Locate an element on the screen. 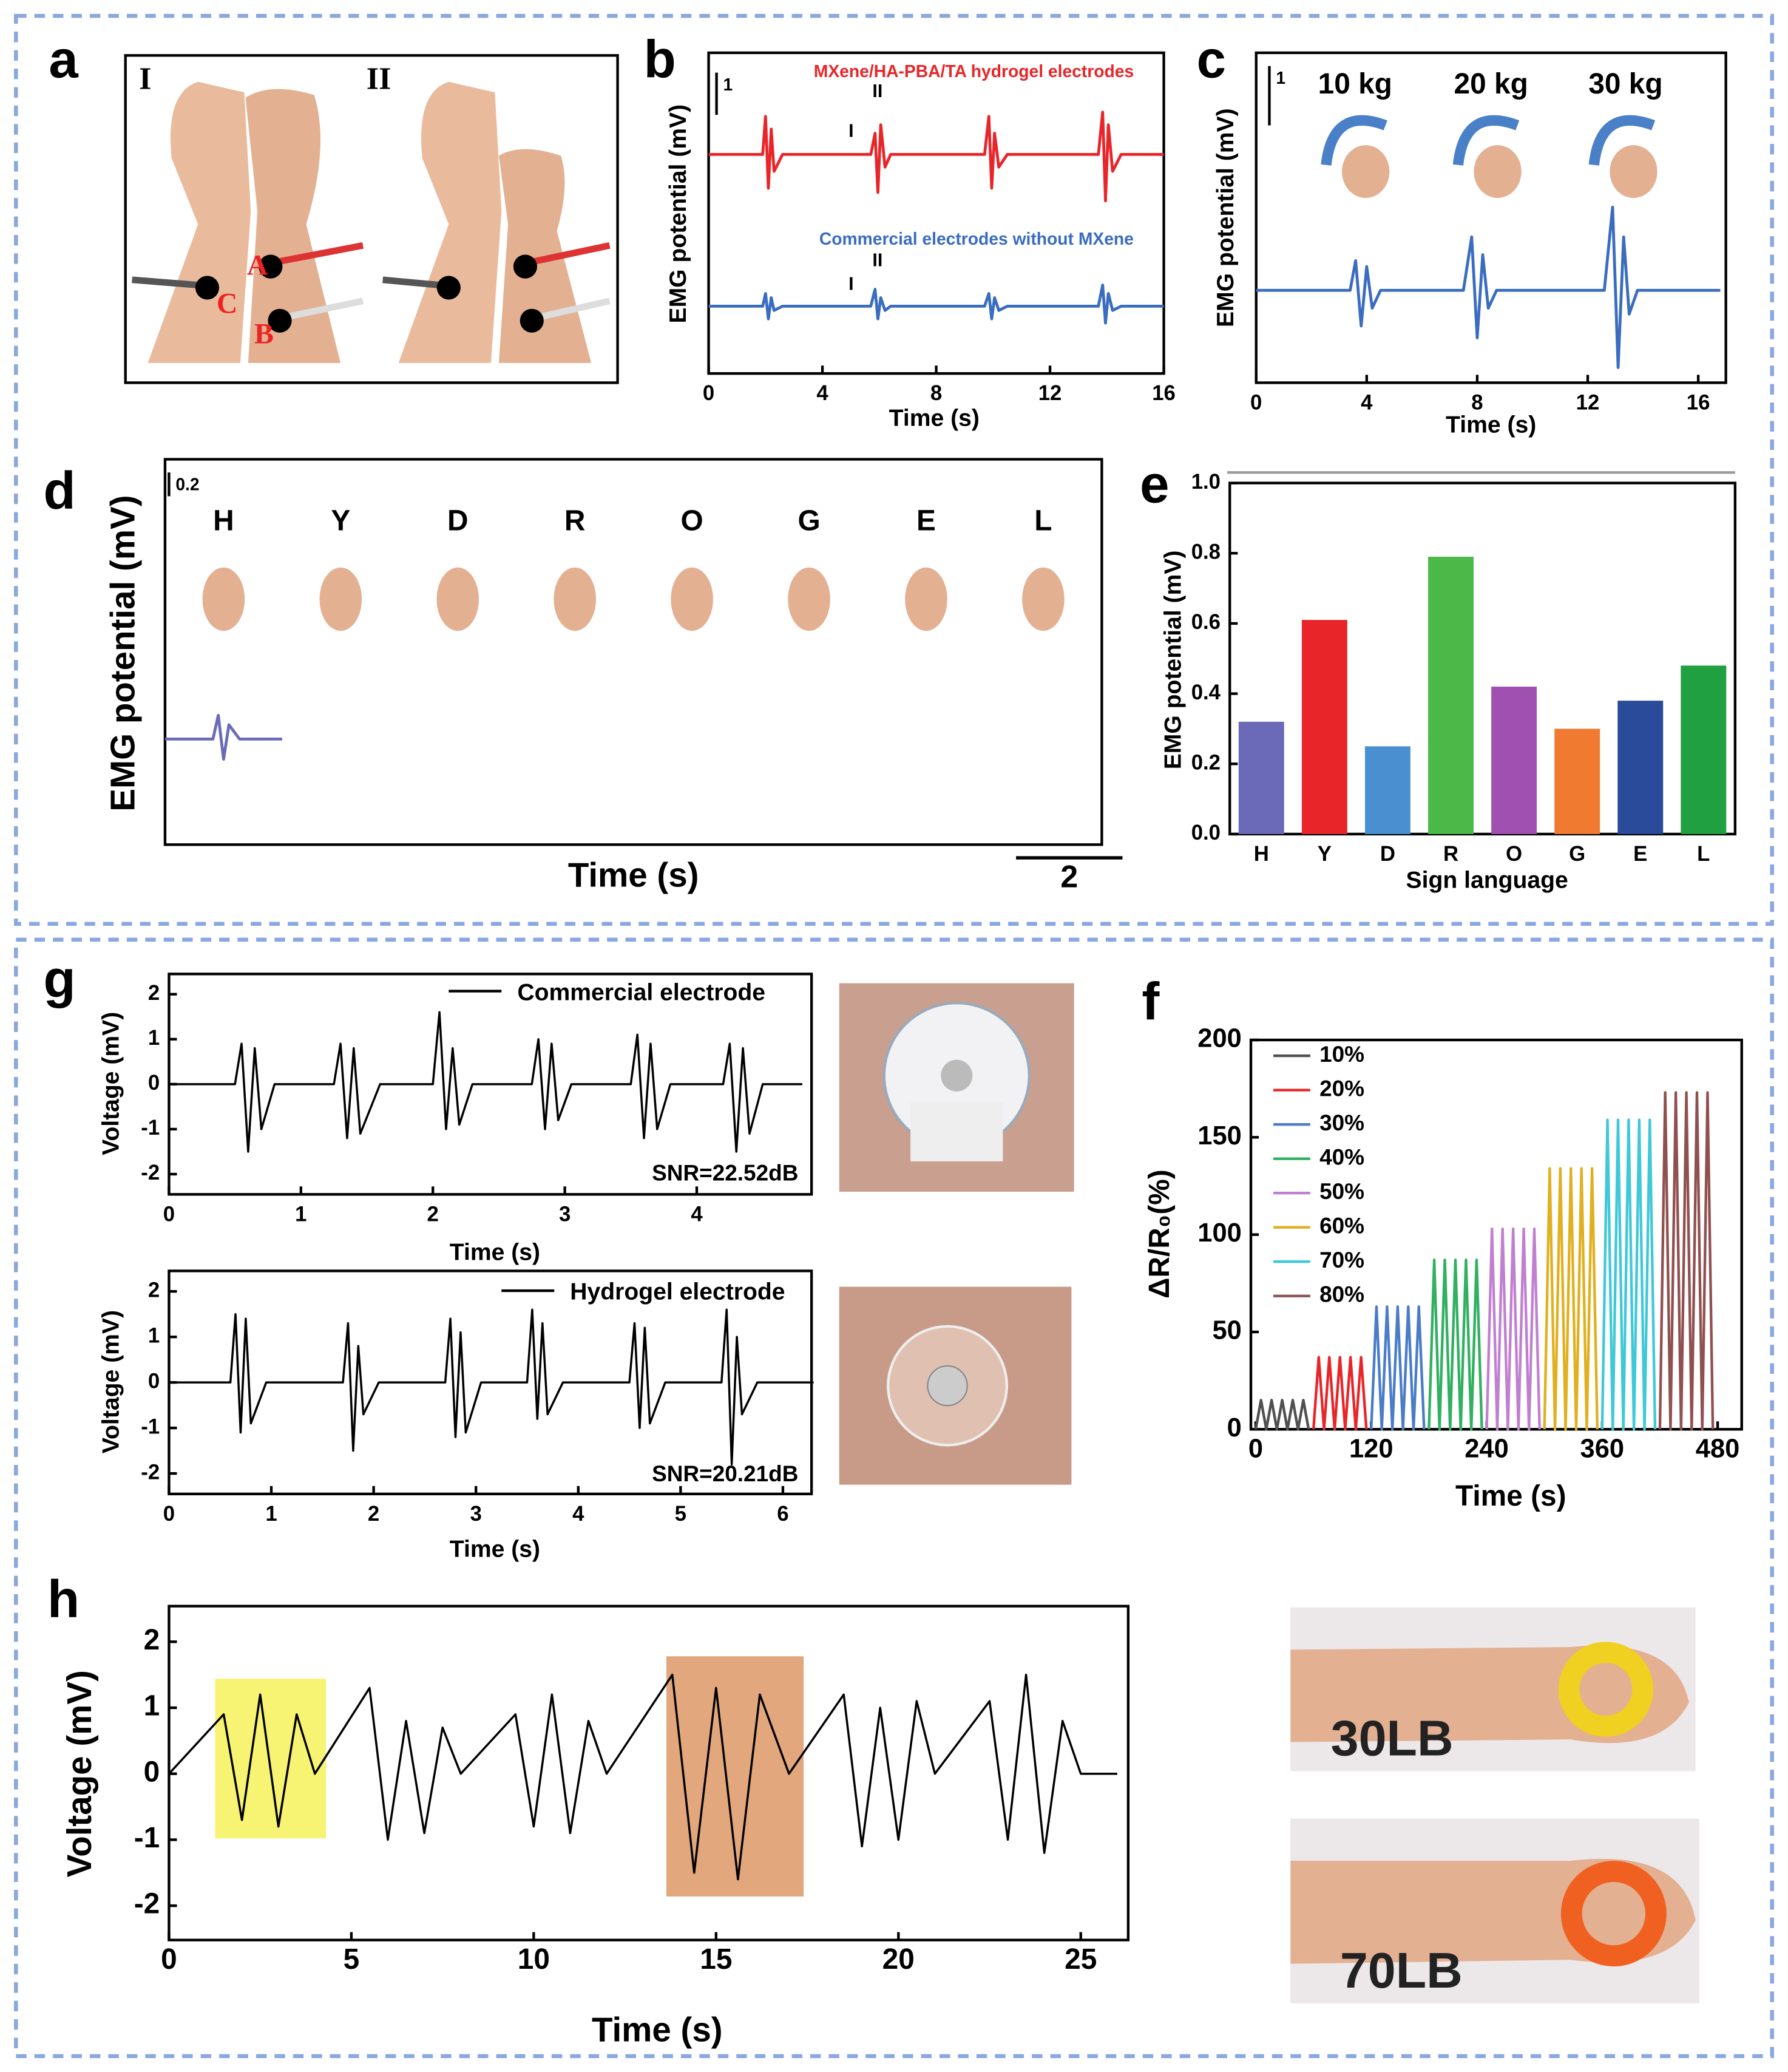 The image size is (1788, 2072). annotation: B is located at coordinates (264, 334).